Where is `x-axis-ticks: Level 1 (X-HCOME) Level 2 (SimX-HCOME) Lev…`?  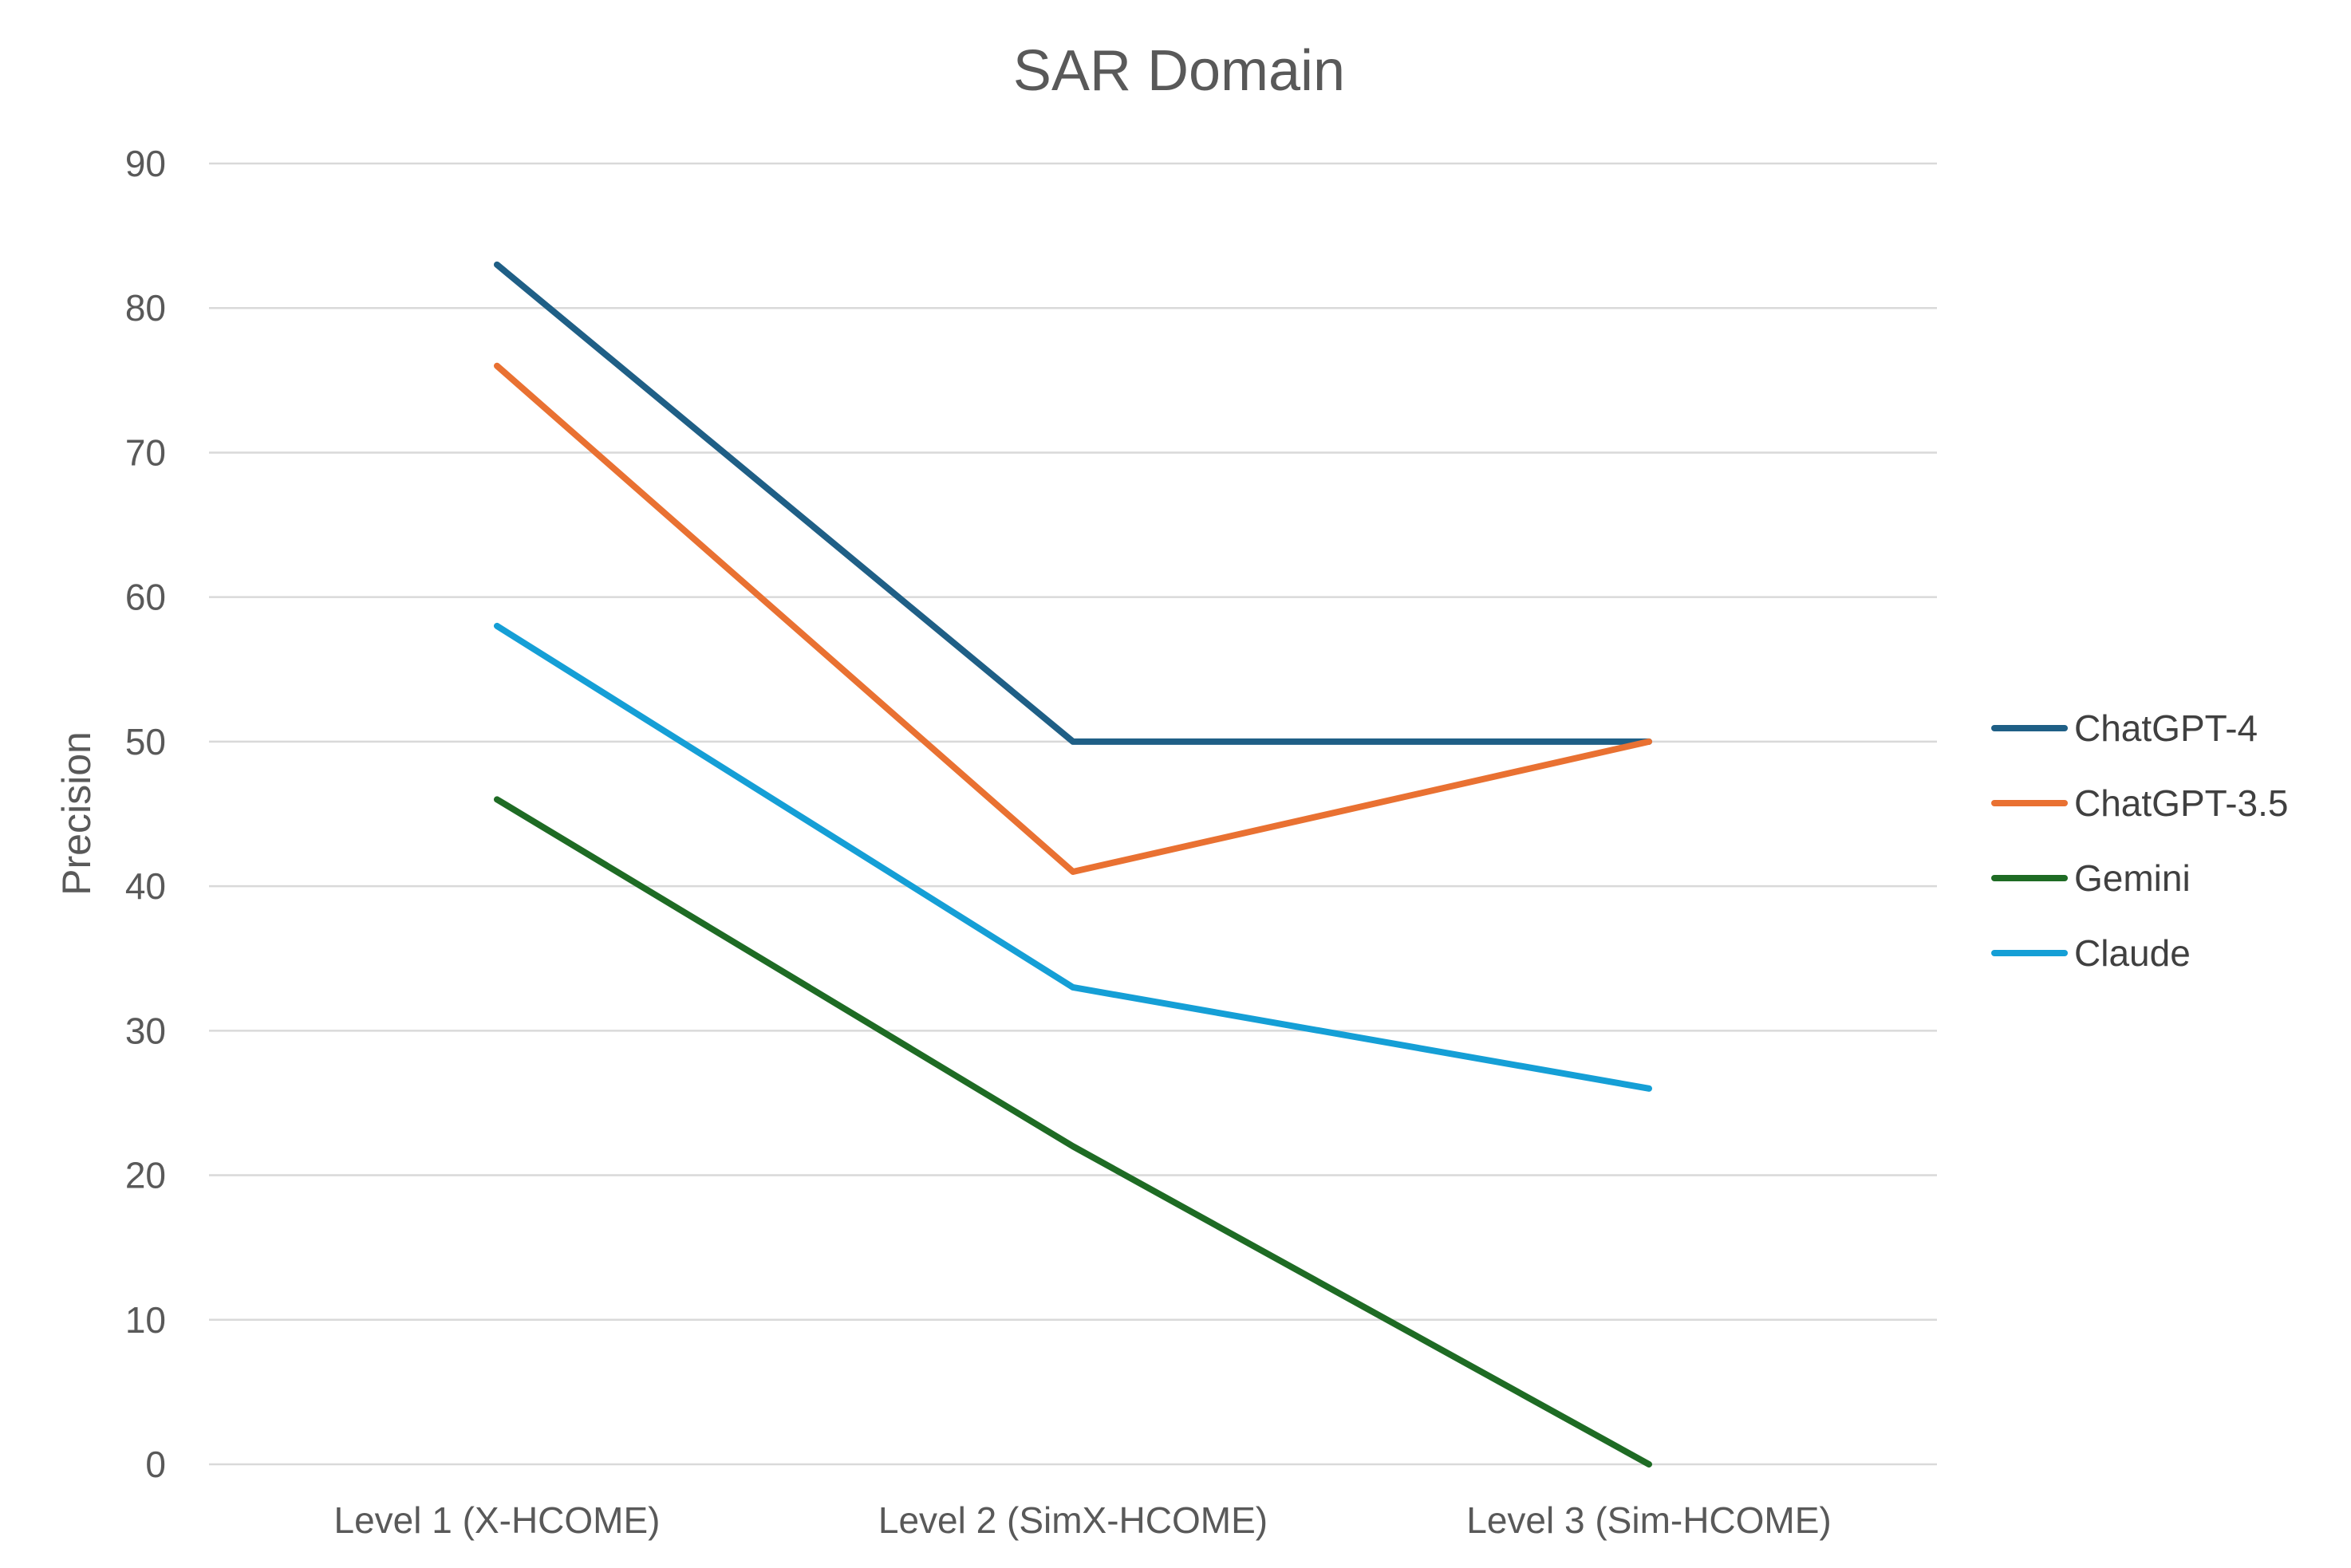
x-axis-ticks: Level 1 (X-HCOME) Level 2 (SimX-HCOME) Lev… is located at coordinates (1083, 1520).